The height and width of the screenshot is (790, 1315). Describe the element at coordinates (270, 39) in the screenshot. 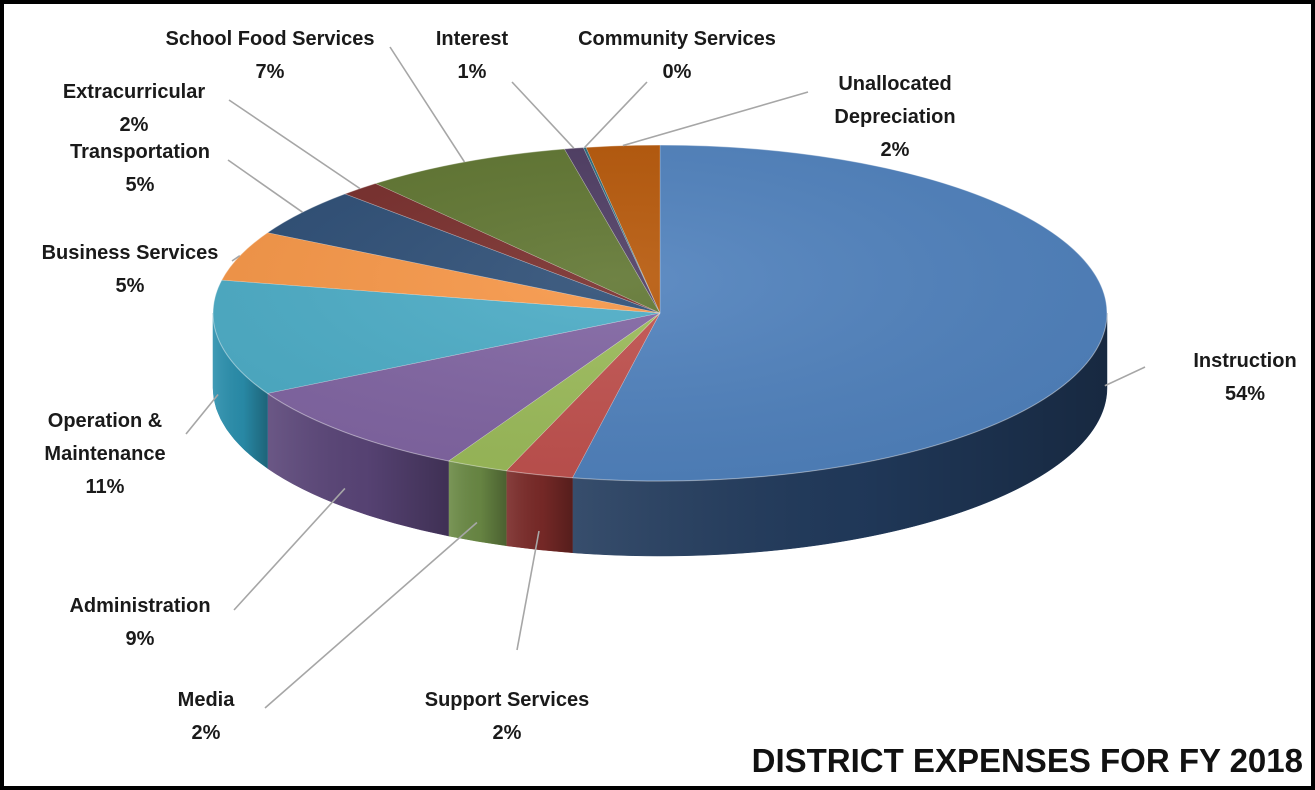

I see `slice-label-school-food-services: School Food Services` at that location.